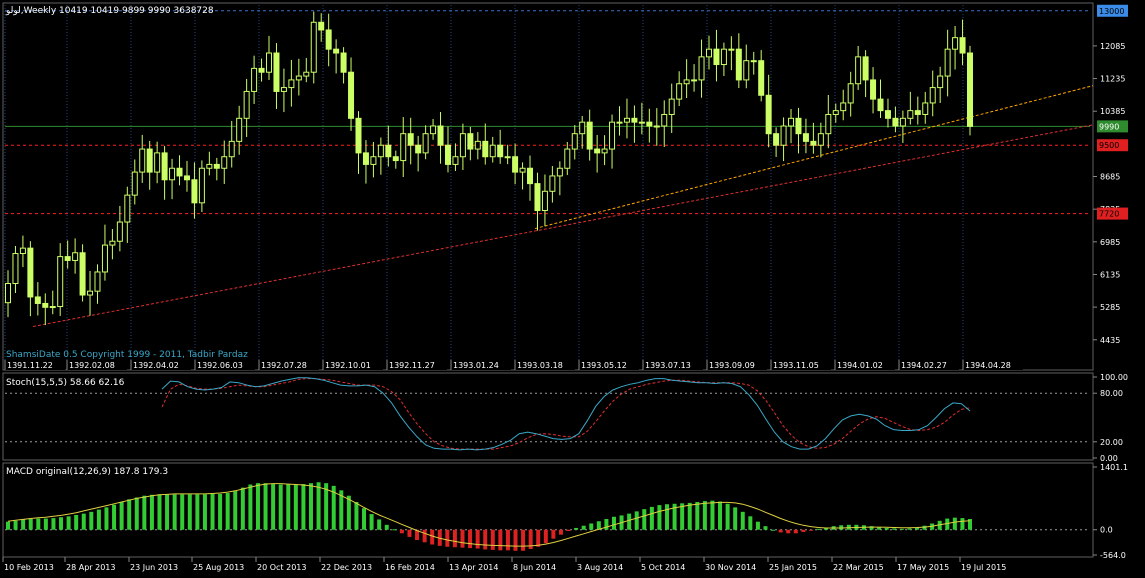 Image resolution: width=1145 pixels, height=578 pixels. What do you see at coordinates (668, 365) in the screenshot?
I see `shamsi-date-label: 1393.07.13` at bounding box center [668, 365].